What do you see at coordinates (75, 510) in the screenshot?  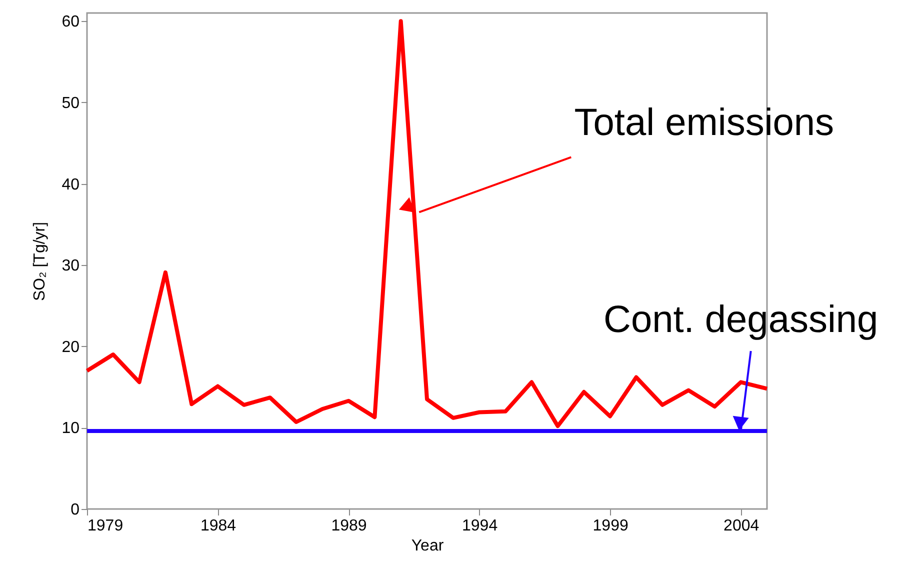 I see `y-tick-label: 0` at bounding box center [75, 510].